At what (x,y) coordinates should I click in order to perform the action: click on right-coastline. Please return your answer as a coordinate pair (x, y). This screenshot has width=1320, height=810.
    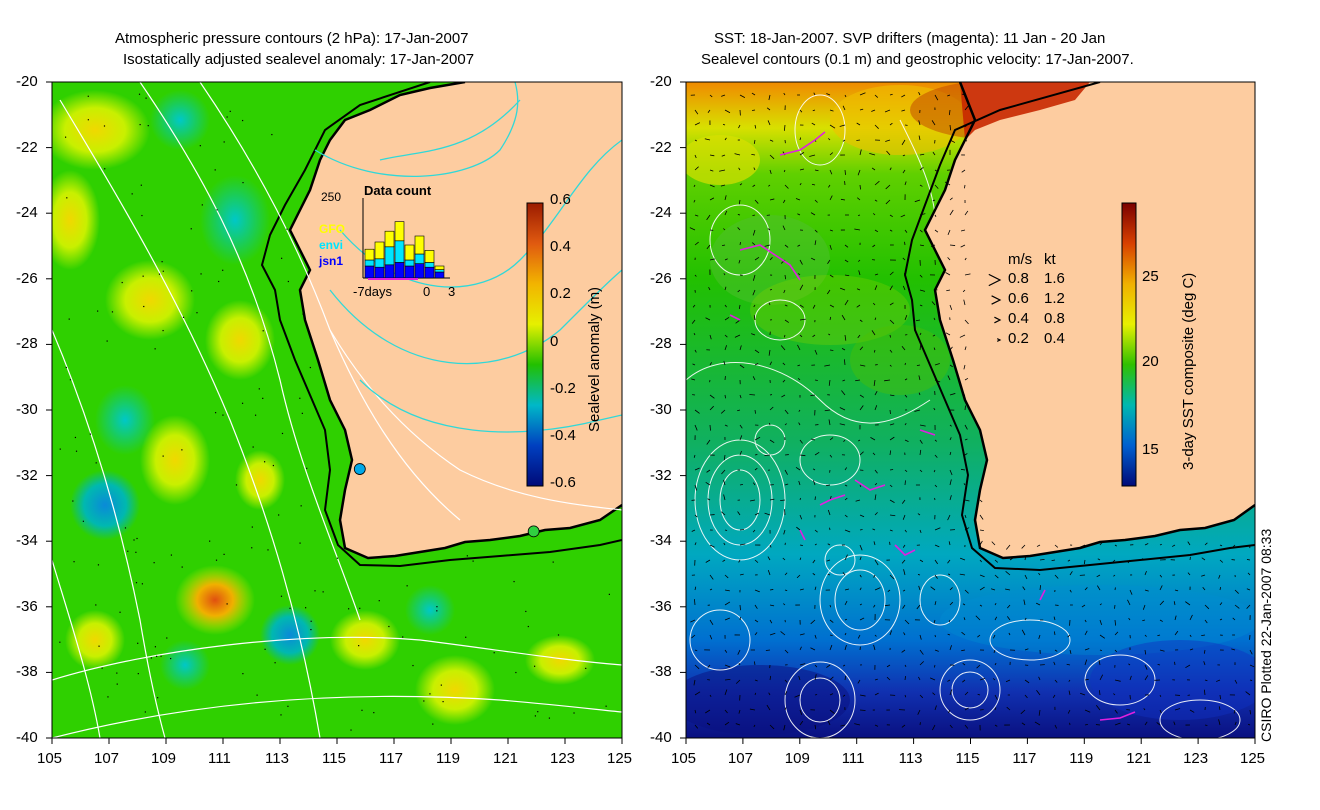
    Looking at the image, I should click on (1089, 321).